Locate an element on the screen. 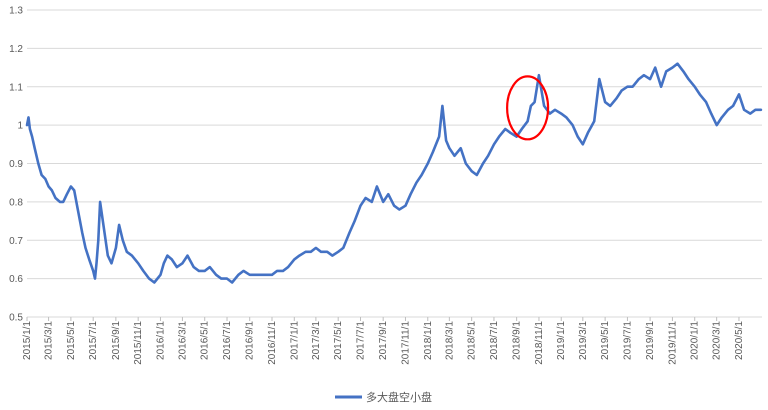 The width and height of the screenshot is (768, 410). x-tick-label: 2018/7/1 is located at coordinates (494, 340).